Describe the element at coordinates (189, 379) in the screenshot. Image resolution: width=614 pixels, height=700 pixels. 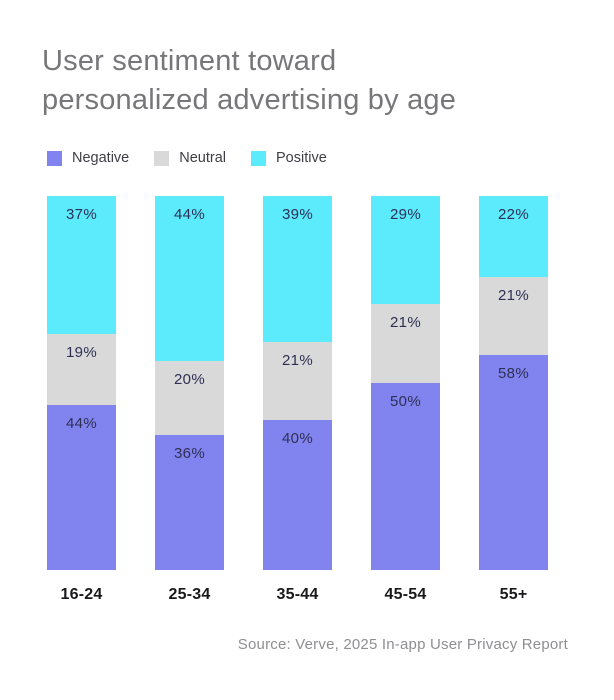
I see `segment-value-label: 20%` at that location.